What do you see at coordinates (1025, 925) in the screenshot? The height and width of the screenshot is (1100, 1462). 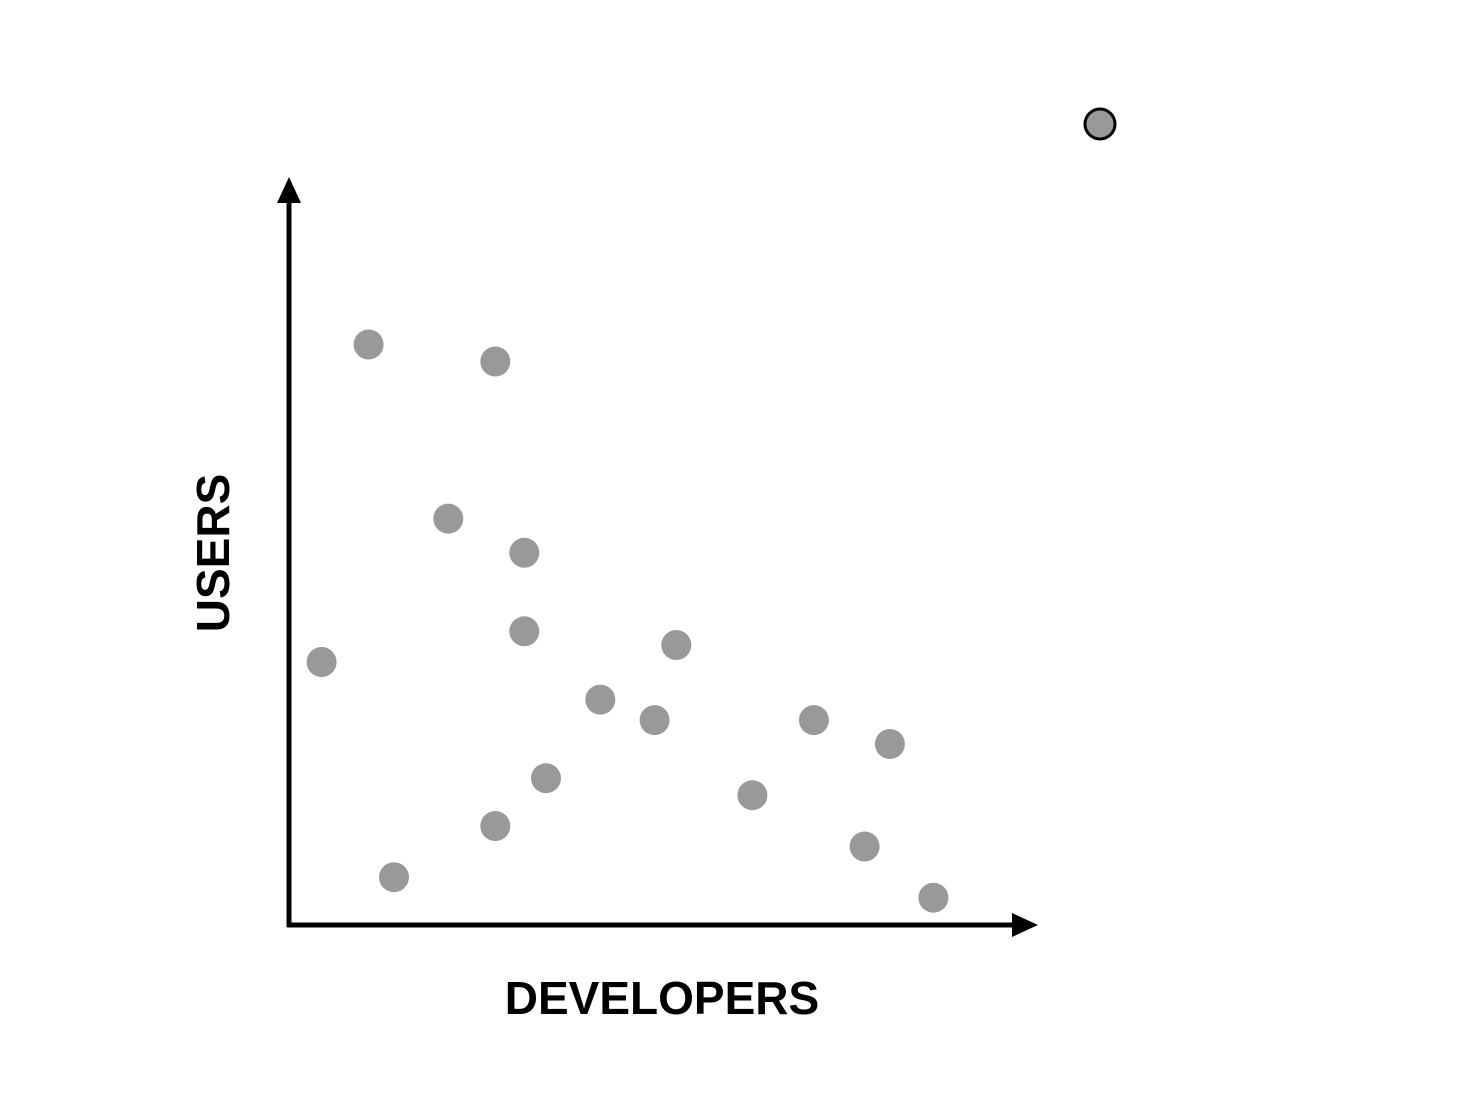 I see `x-axis-arrowhead` at bounding box center [1025, 925].